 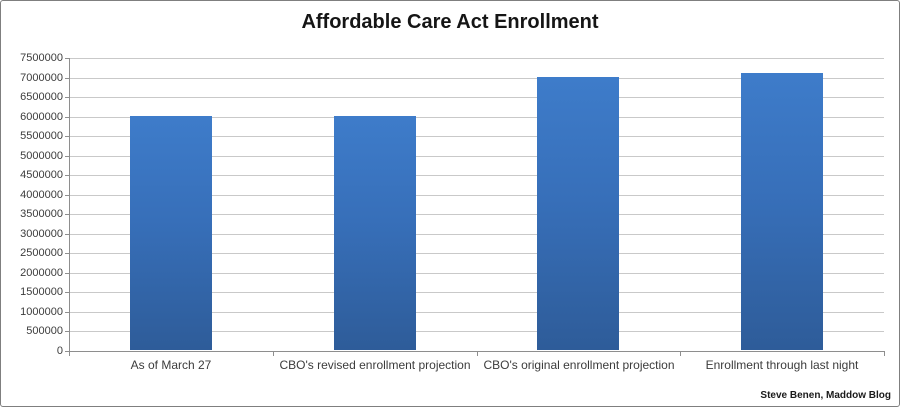 I want to click on y-axis-label: 7500000, so click(x=41, y=58).